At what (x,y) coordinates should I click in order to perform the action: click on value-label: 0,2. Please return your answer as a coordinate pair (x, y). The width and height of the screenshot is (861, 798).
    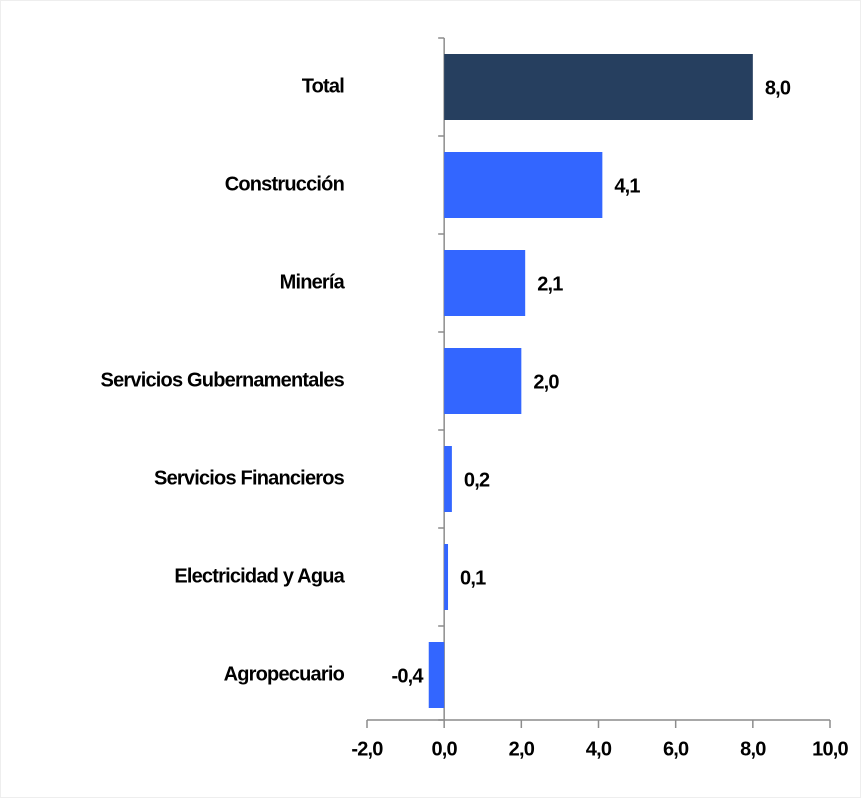
    Looking at the image, I should click on (477, 480).